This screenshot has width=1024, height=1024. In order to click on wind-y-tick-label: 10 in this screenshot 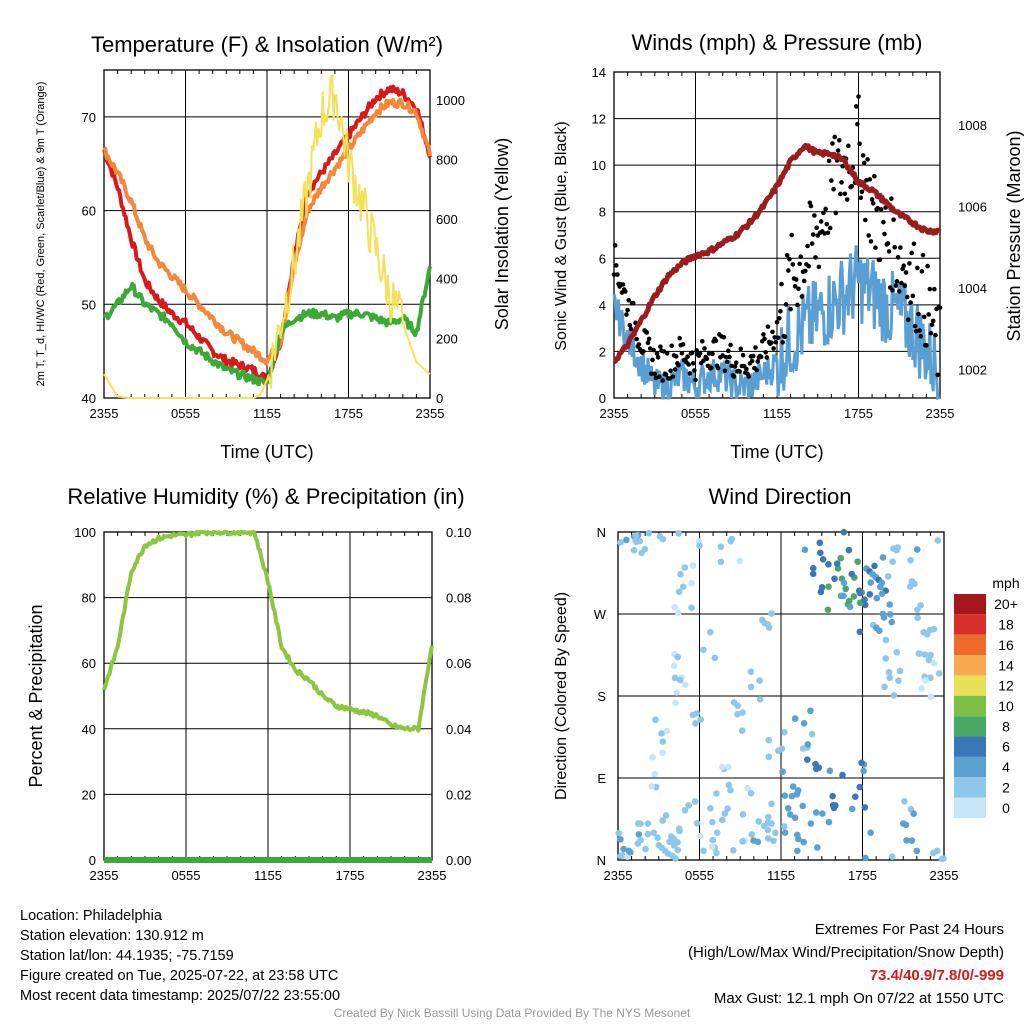, I will do `click(599, 165)`.